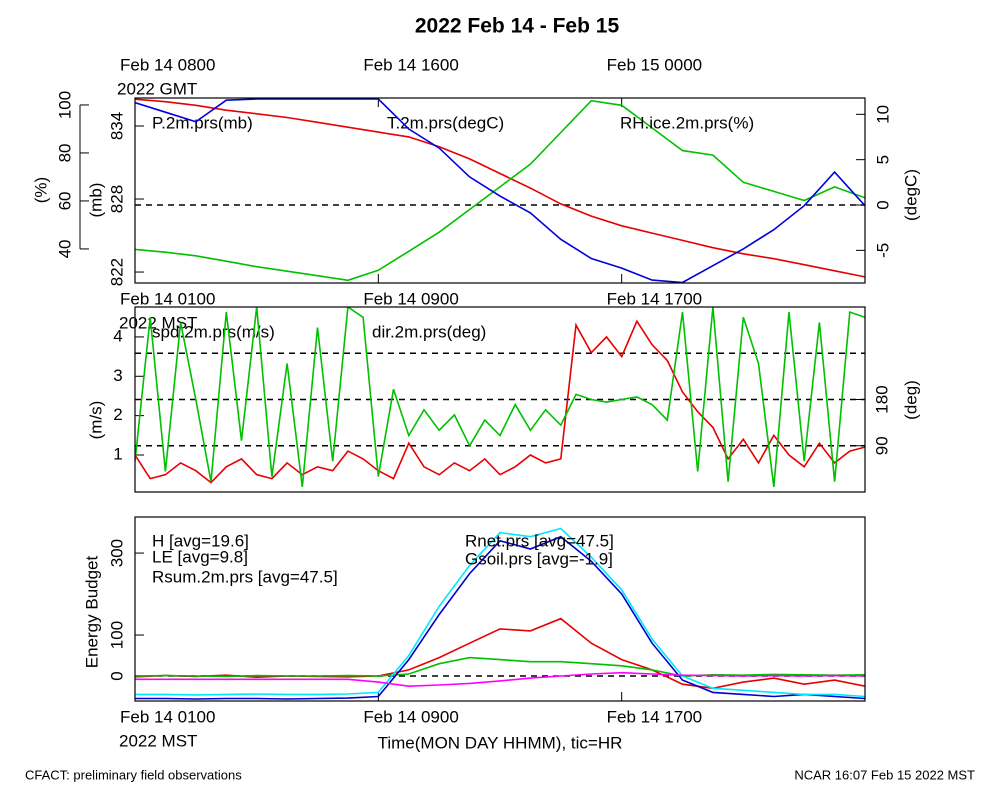 Image resolution: width=1000 pixels, height=800 pixels. Describe the element at coordinates (64, 248) in the screenshot. I see `y3-tick-label: 40` at that location.